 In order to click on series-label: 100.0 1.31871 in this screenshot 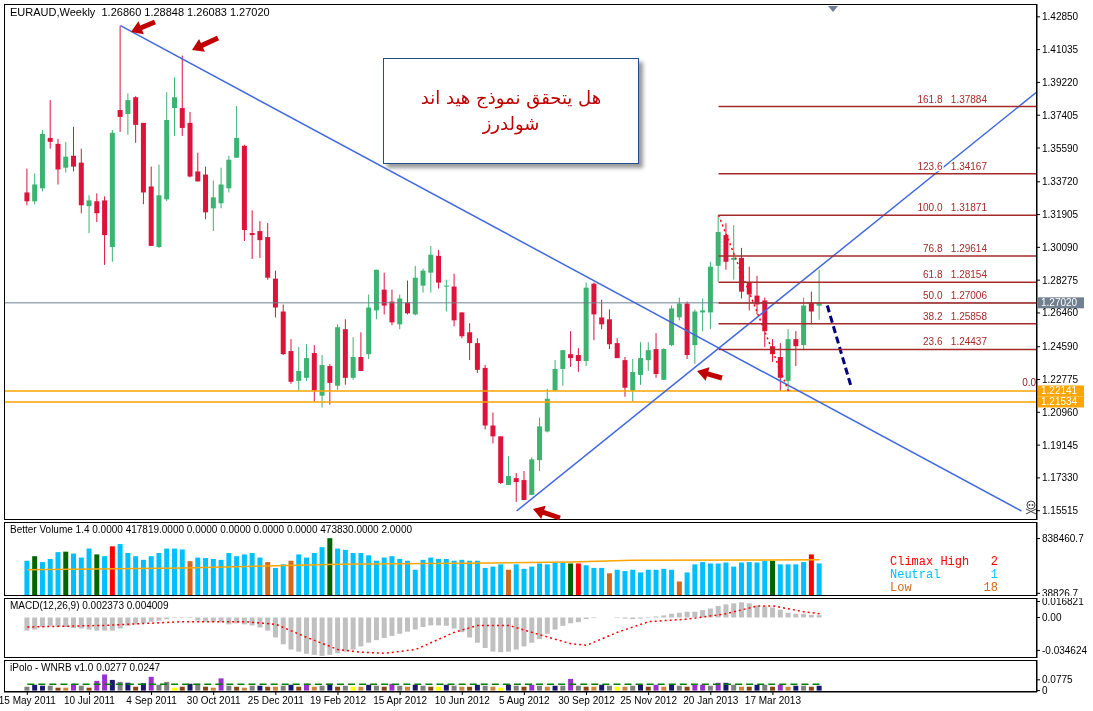, I will do `click(952, 208)`.